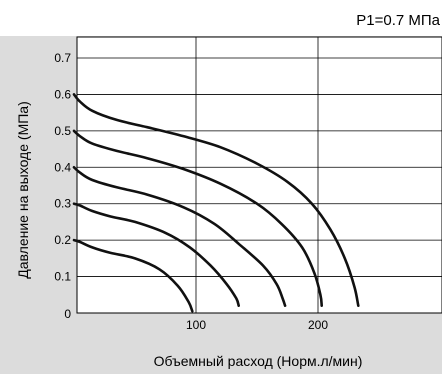  I want to click on y-axis-label: Давление на выходе (МПa), so click(23, 189).